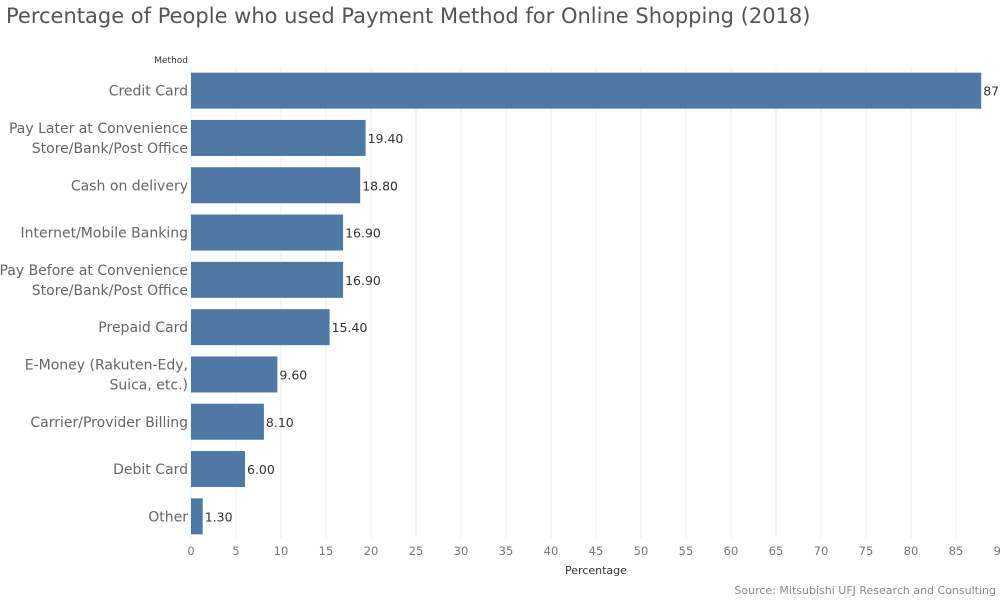 Image resolution: width=1000 pixels, height=600 pixels. Describe the element at coordinates (350, 327) in the screenshot. I see `value-label: 15.40` at that location.